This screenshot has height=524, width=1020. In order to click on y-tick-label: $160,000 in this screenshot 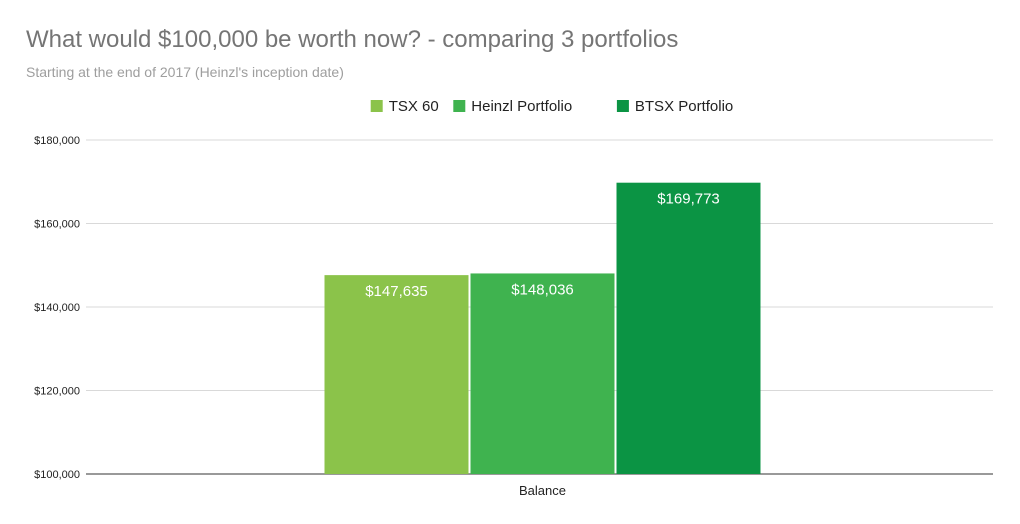, I will do `click(57, 225)`.